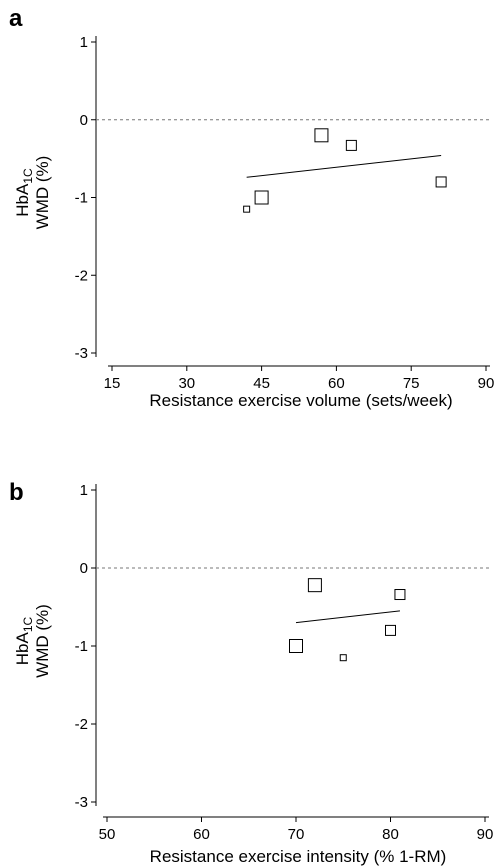 This screenshot has height=868, width=501. What do you see at coordinates (298, 856) in the screenshot?
I see `x-axis-label: Resistance exercise intensity (% 1-RM)` at bounding box center [298, 856].